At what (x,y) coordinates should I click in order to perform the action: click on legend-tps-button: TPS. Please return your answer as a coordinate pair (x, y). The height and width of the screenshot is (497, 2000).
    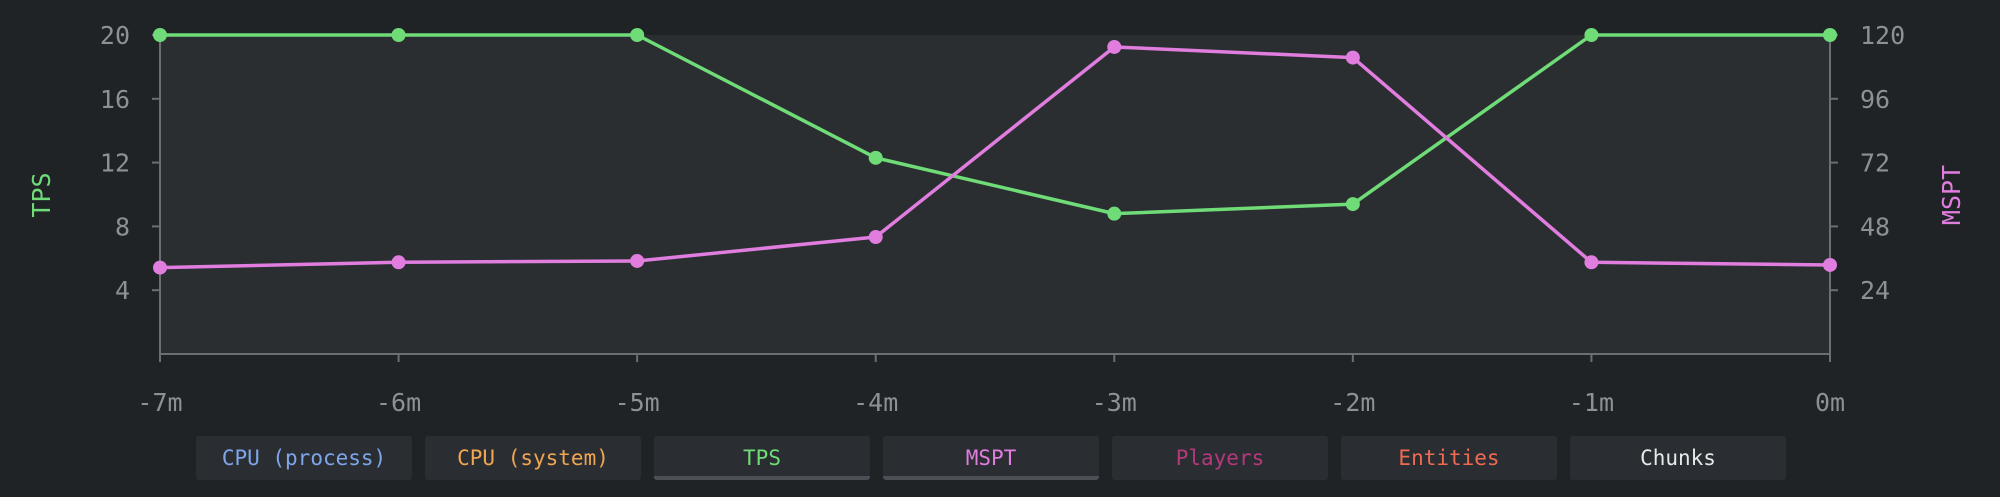
    Looking at the image, I should click on (762, 458).